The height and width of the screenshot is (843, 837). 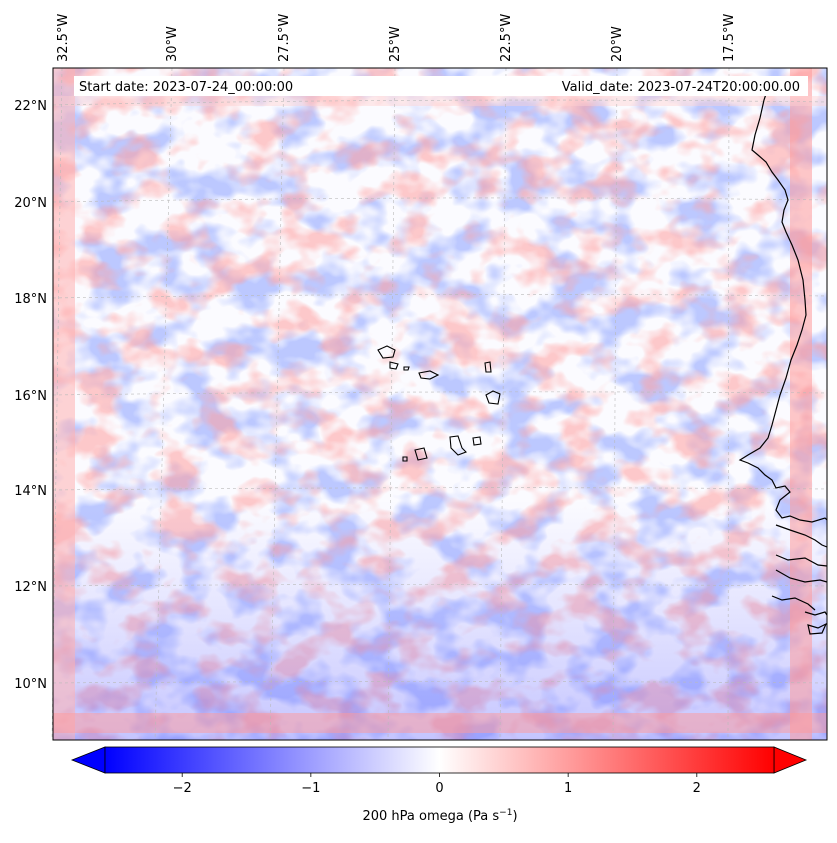 What do you see at coordinates (439, 788) in the screenshot?
I see `colorbar-tick-label: 0` at bounding box center [439, 788].